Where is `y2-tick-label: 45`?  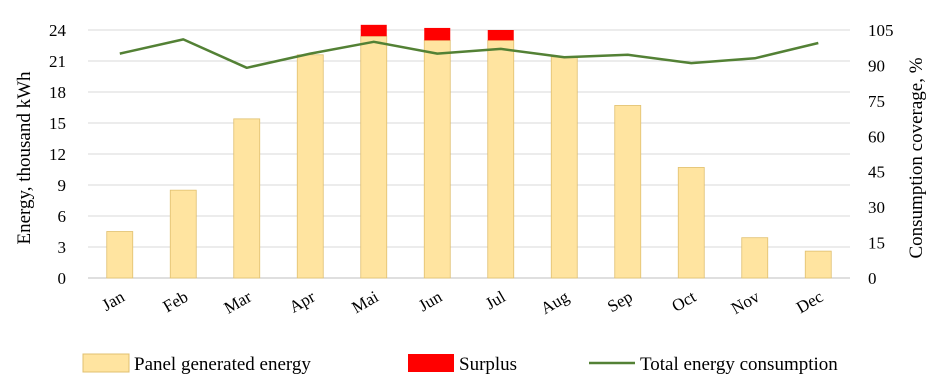
y2-tick-label: 45 is located at coordinates (876, 172).